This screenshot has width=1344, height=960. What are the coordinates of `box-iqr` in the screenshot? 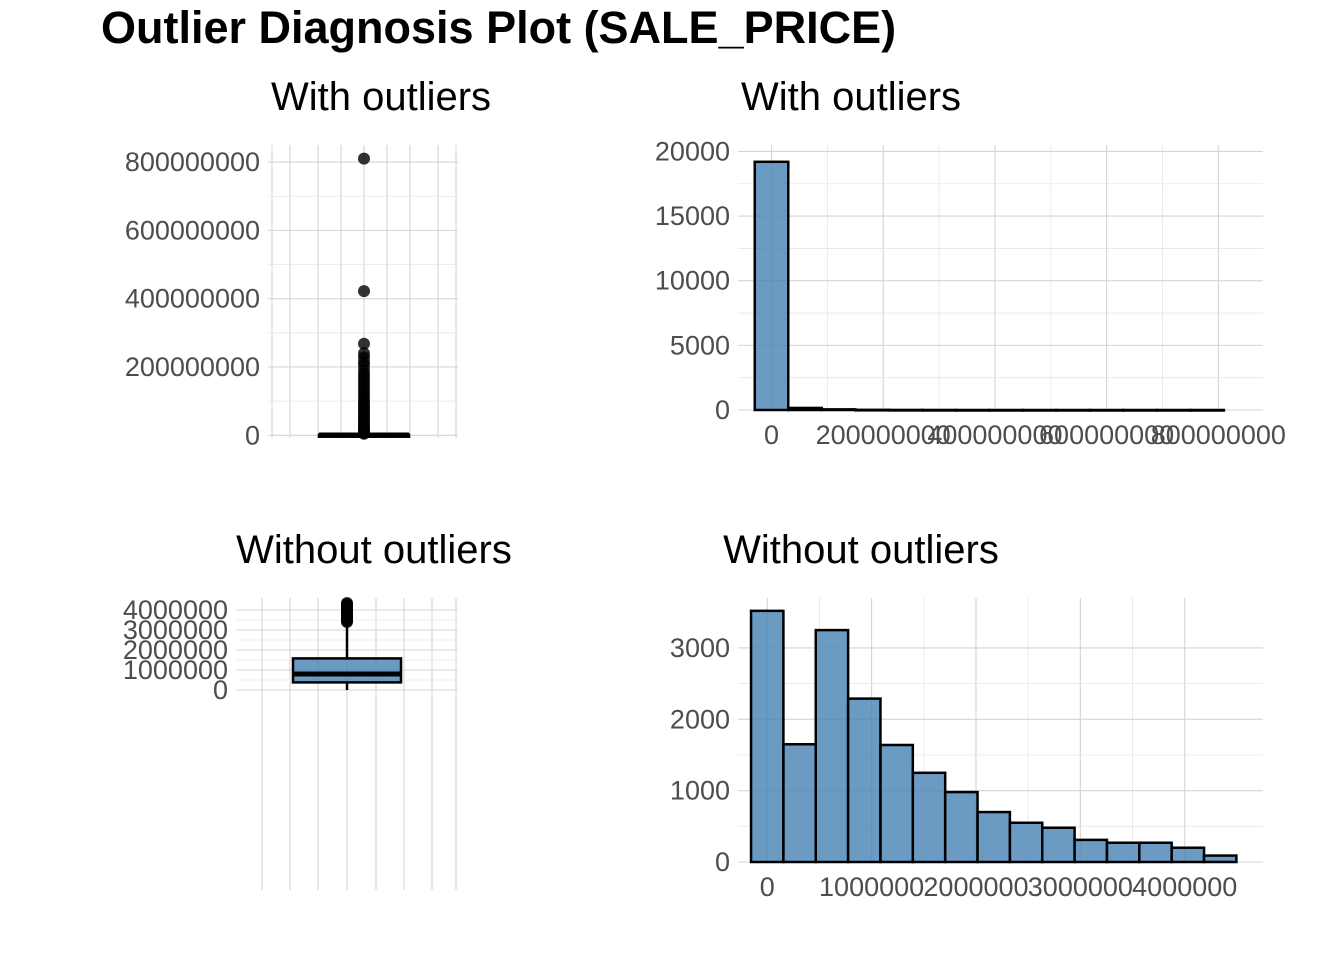 It's located at (347, 670).